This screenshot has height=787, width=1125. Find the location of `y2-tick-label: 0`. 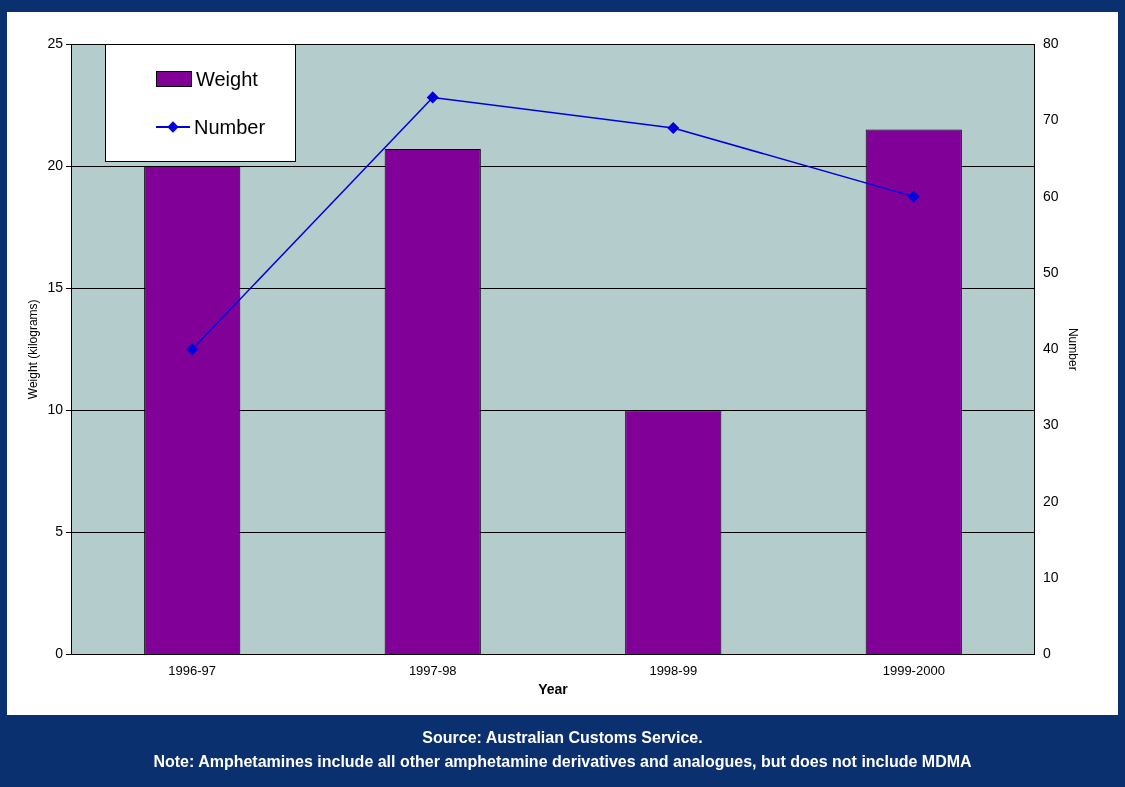

y2-tick-label: 0 is located at coordinates (1047, 653).